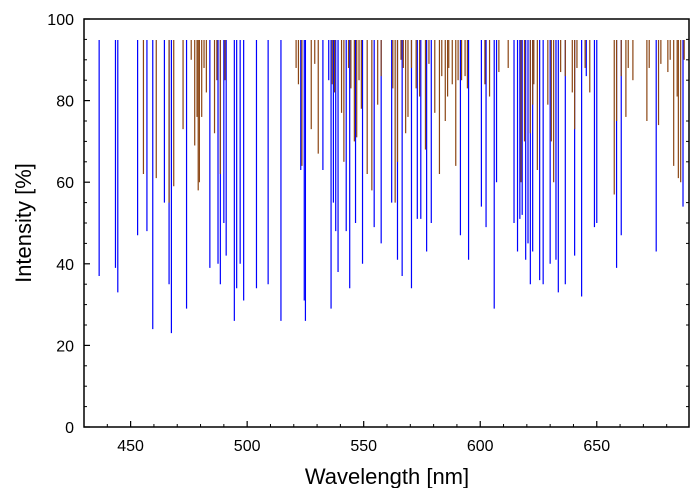 The width and height of the screenshot is (690, 488). What do you see at coordinates (23, 223) in the screenshot?
I see `y-axis-title: Intensity [%]` at bounding box center [23, 223].